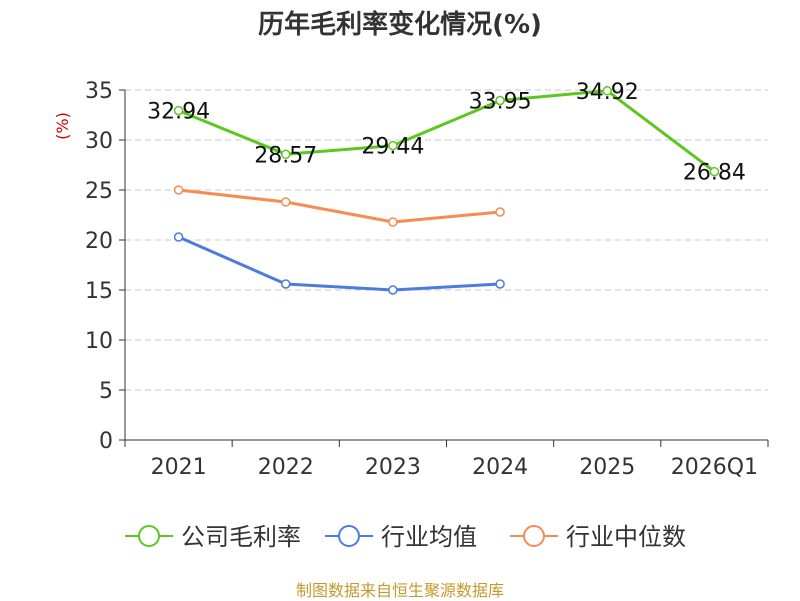  Describe the element at coordinates (241, 537) in the screenshot. I see `legend-label: 公司毛利率` at that location.